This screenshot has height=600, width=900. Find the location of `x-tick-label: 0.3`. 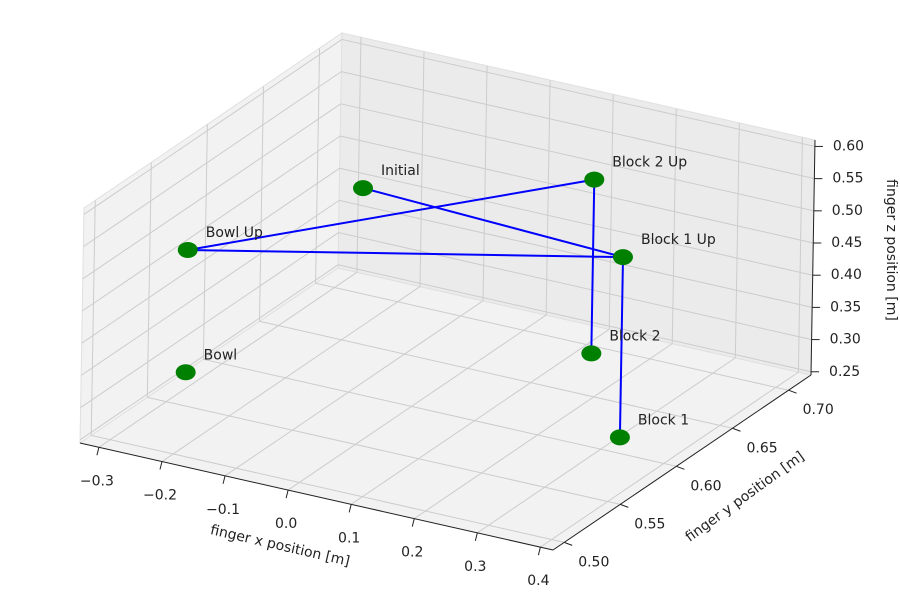

x-tick-label: 0.3 is located at coordinates (475, 567).